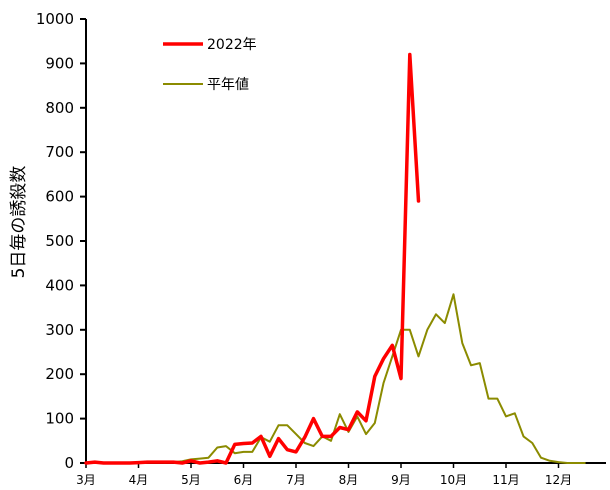  What do you see at coordinates (55, 19) in the screenshot?
I see `y-tick-label: 1000` at bounding box center [55, 19].